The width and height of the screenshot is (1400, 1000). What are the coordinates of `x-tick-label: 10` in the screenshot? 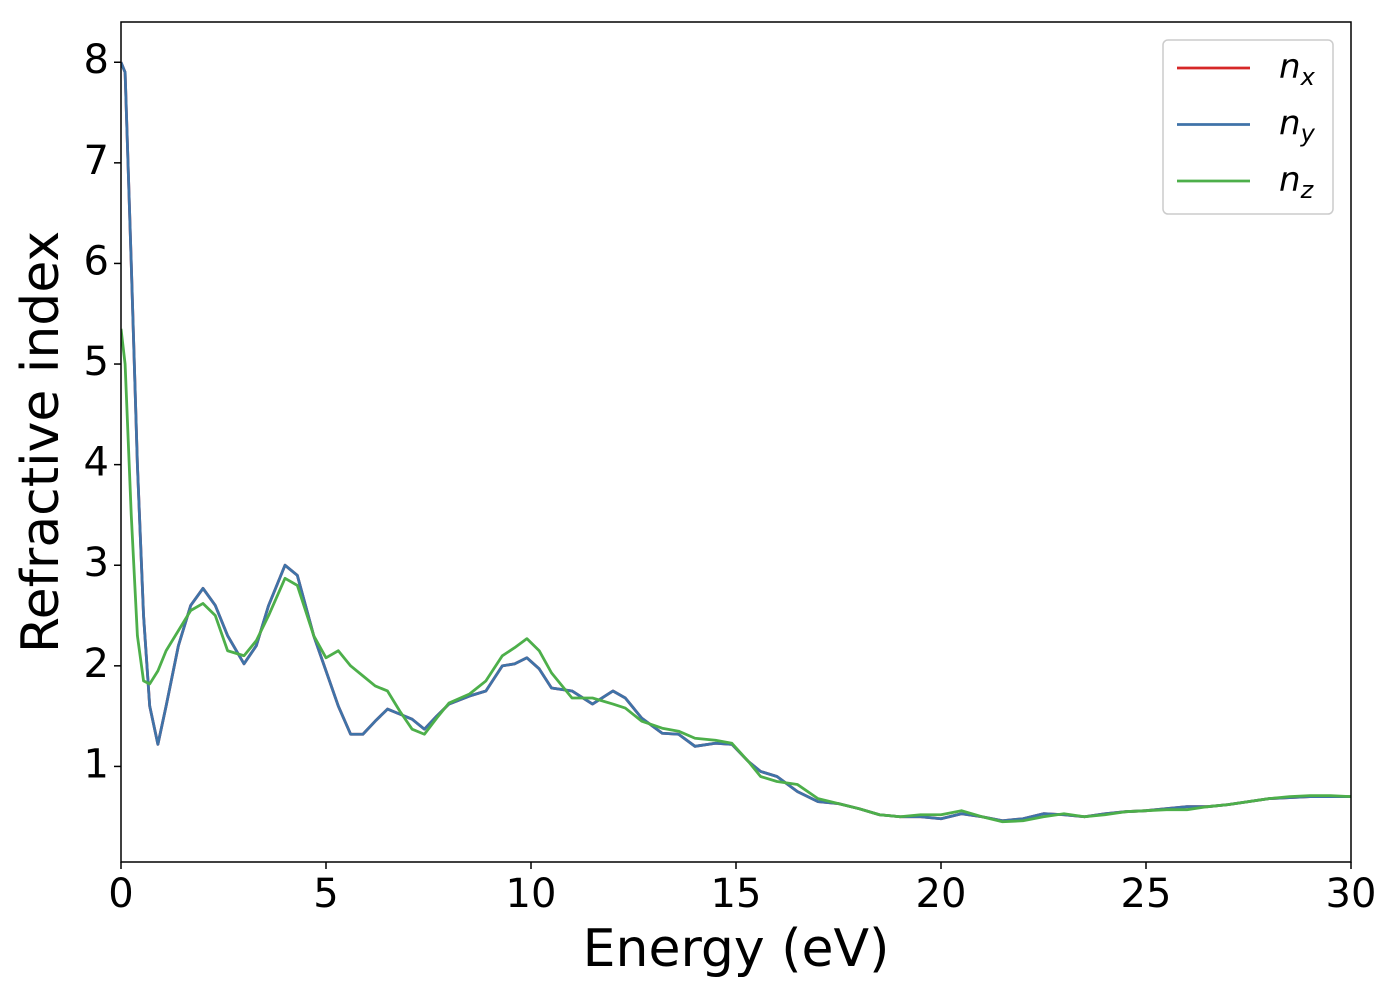 It's located at (531, 894).